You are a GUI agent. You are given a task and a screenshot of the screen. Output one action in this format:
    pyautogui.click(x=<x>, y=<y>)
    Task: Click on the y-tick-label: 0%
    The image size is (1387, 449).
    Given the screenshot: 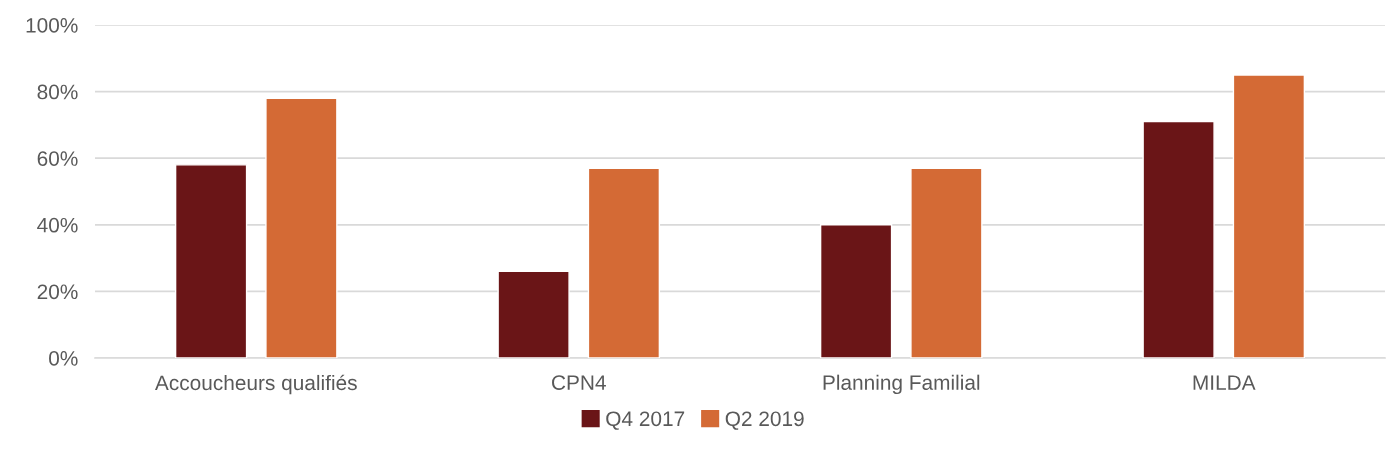 What is the action you would take?
    pyautogui.click(x=63, y=358)
    